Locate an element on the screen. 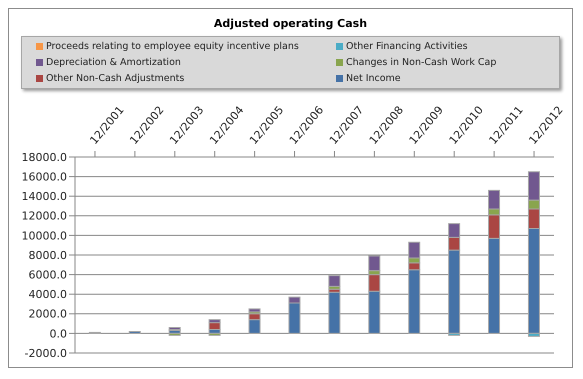 The width and height of the screenshot is (583, 379). y-tick-label: -2000.0 is located at coordinates (45, 353).